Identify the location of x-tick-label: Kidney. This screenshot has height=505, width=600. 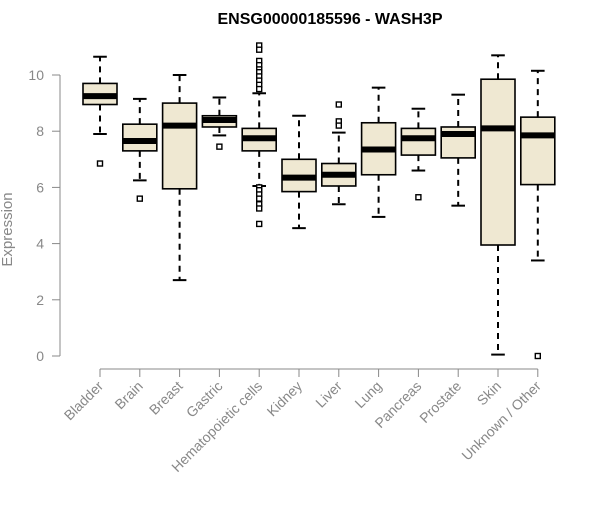
(285, 399).